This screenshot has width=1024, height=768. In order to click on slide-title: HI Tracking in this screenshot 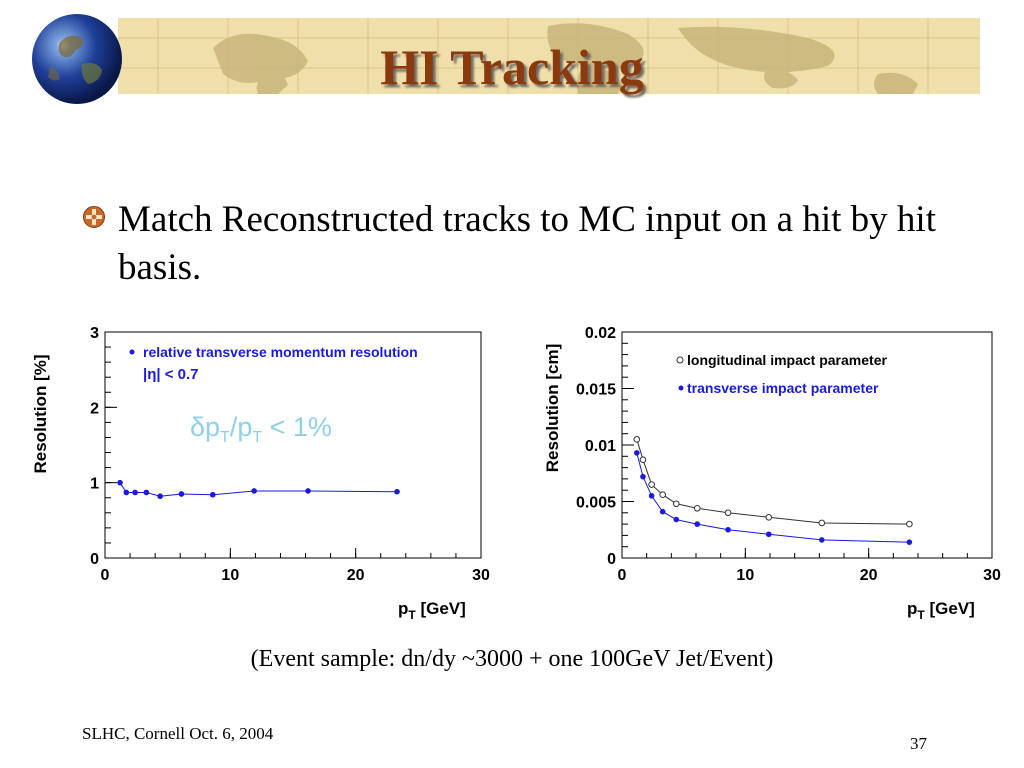, I will do `click(512, 67)`.